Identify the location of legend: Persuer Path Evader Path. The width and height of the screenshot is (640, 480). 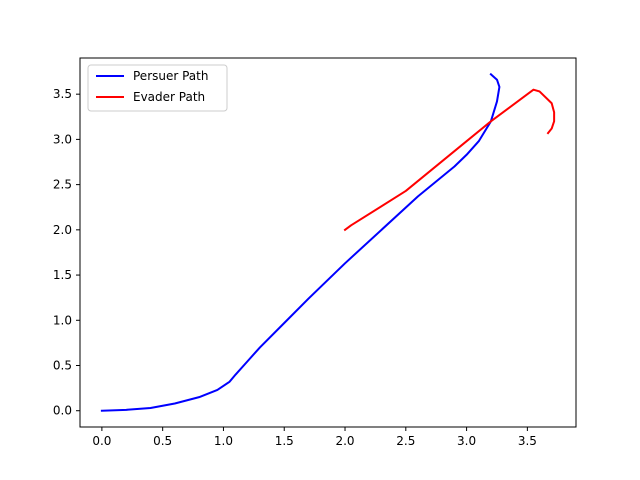
(157, 88).